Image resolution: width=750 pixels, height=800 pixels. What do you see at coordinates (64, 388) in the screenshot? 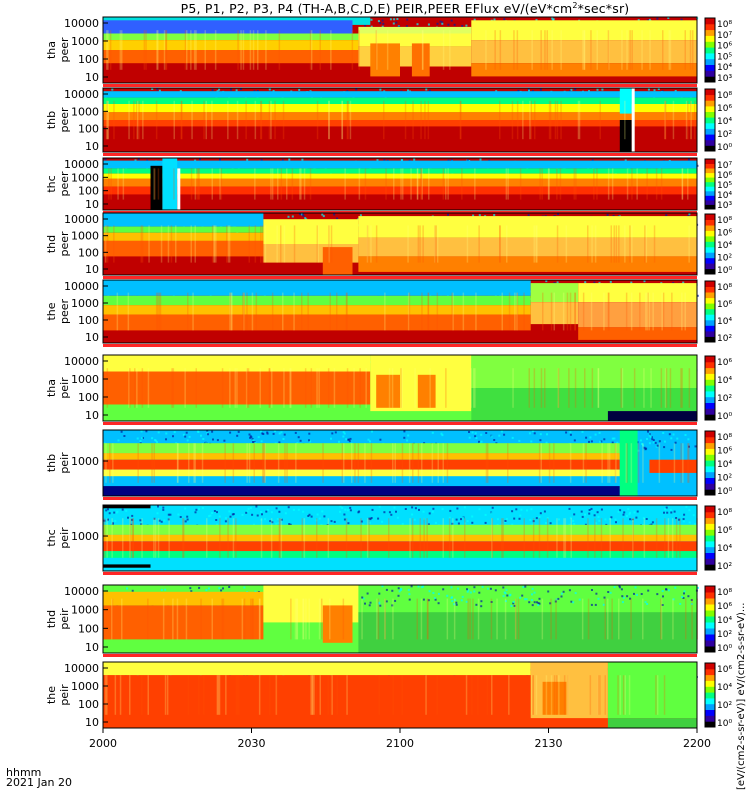
I see `panel-species-label: peir` at bounding box center [64, 388].